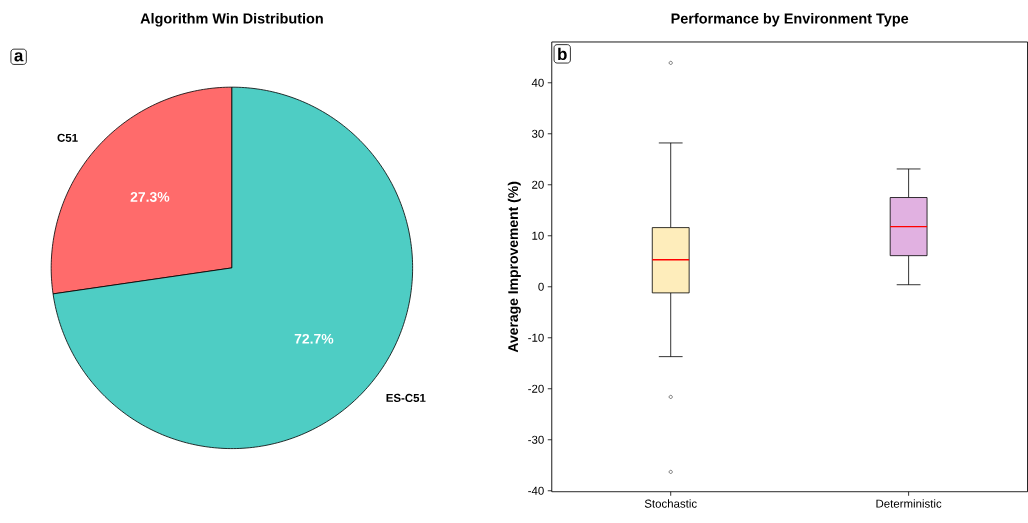  What do you see at coordinates (150, 197) in the screenshot?
I see `data-label: 27.3%` at bounding box center [150, 197].